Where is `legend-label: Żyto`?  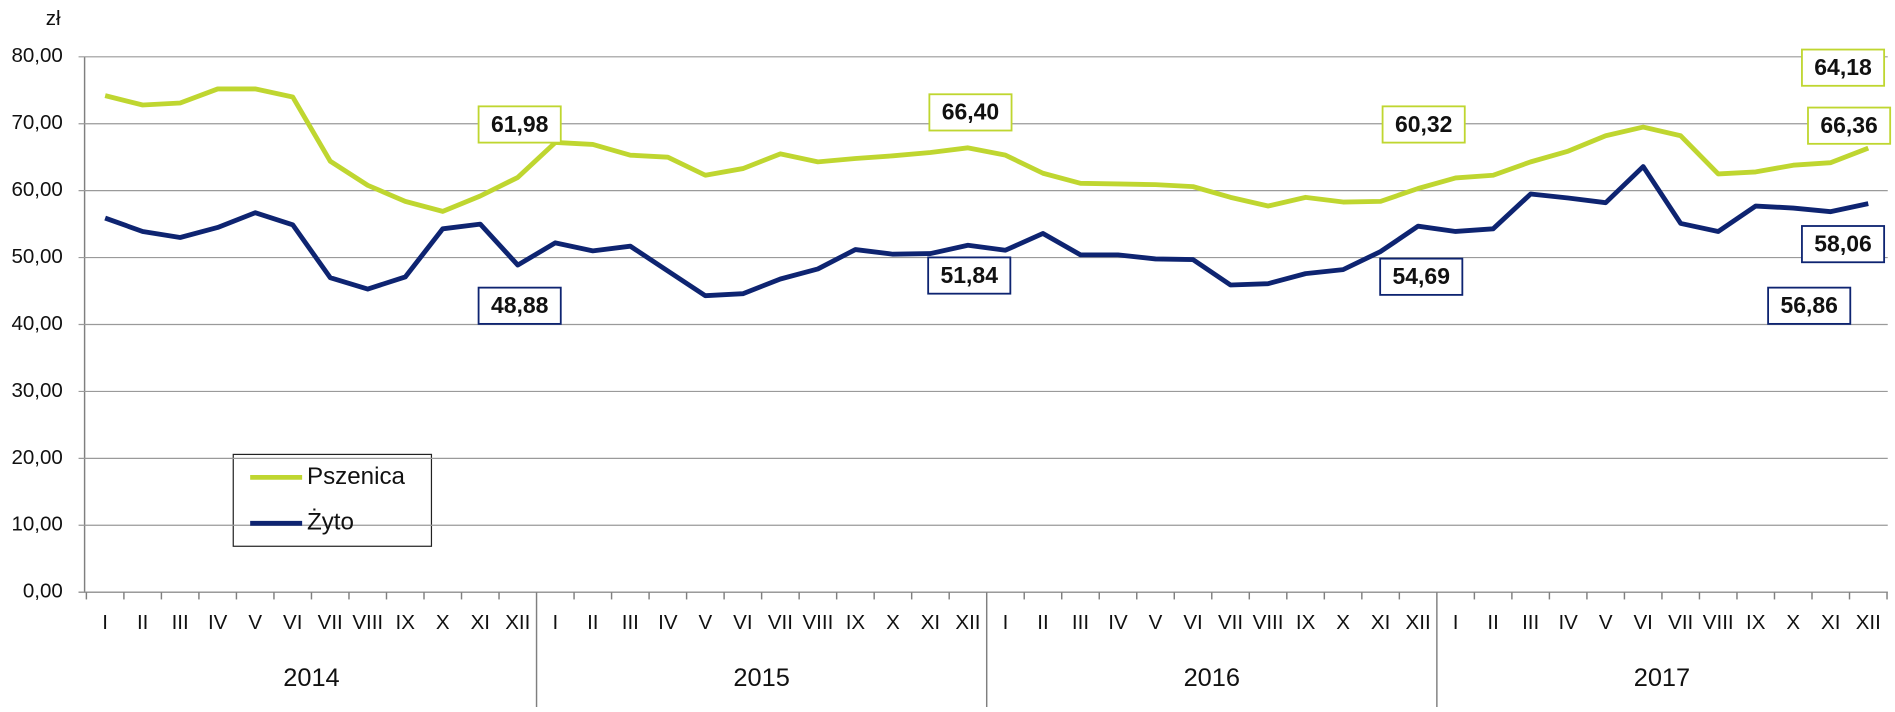
legend-label: Żyto is located at coordinates (330, 522).